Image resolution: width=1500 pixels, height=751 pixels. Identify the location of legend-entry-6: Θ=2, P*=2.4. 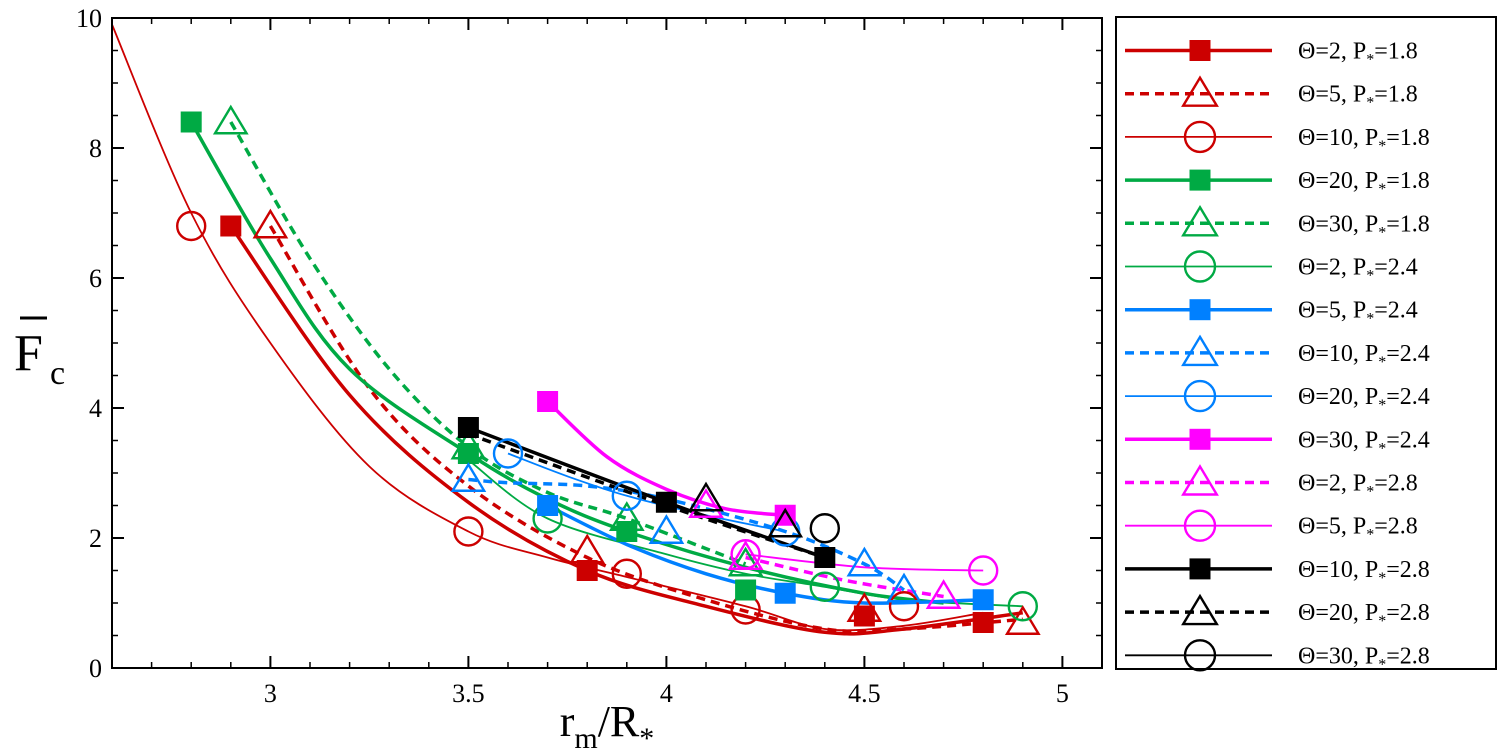
(1271, 267).